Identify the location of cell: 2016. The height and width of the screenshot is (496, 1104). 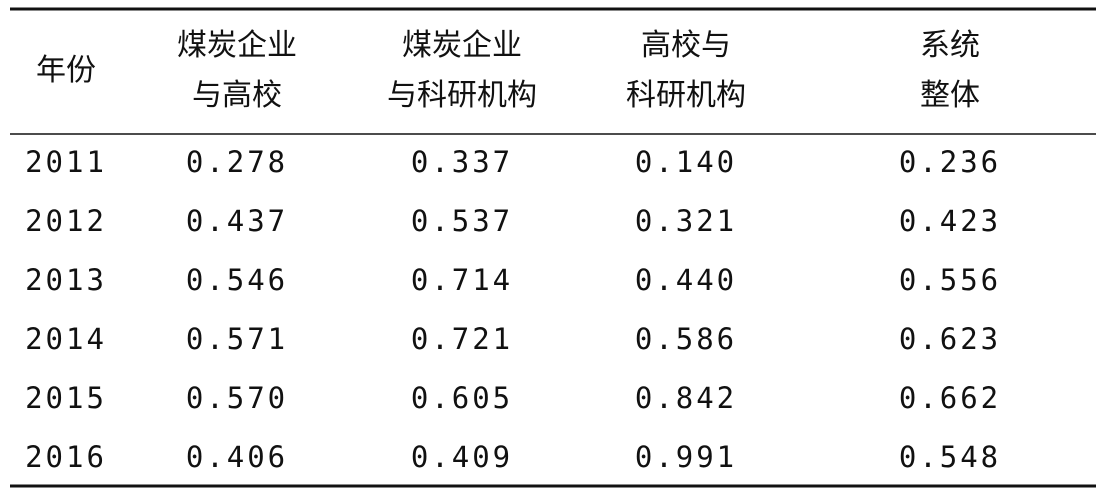
(66, 457).